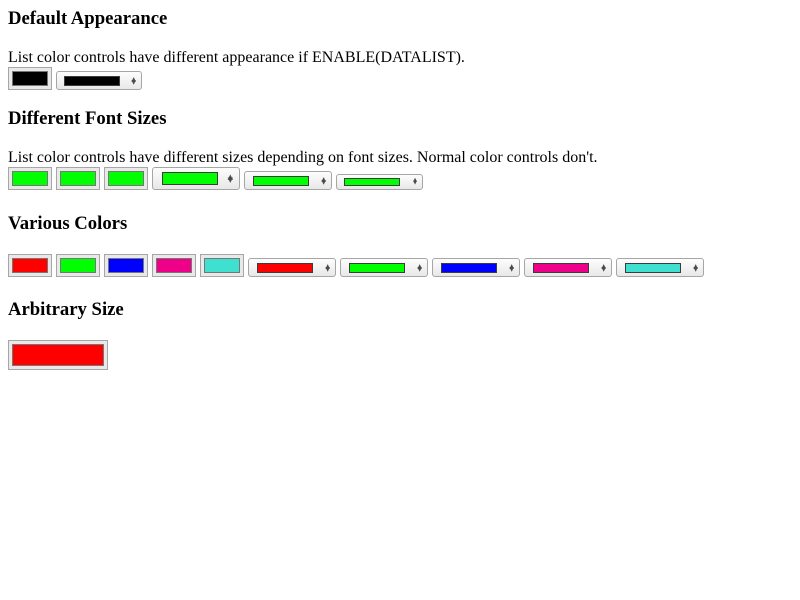  I want to click on color-input-font-small, so click(126, 178).